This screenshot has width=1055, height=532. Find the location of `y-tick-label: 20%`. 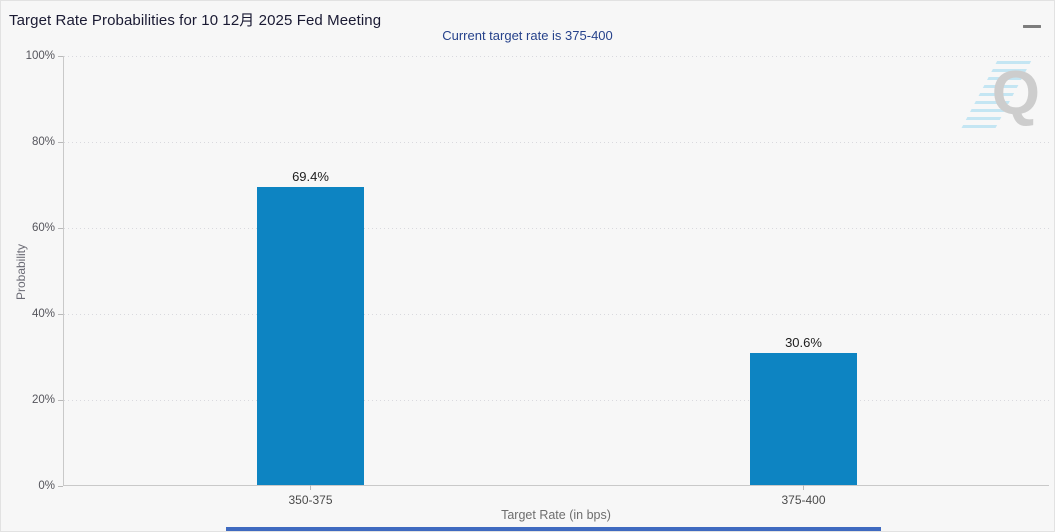

y-tick-label: 20% is located at coordinates (43, 400).